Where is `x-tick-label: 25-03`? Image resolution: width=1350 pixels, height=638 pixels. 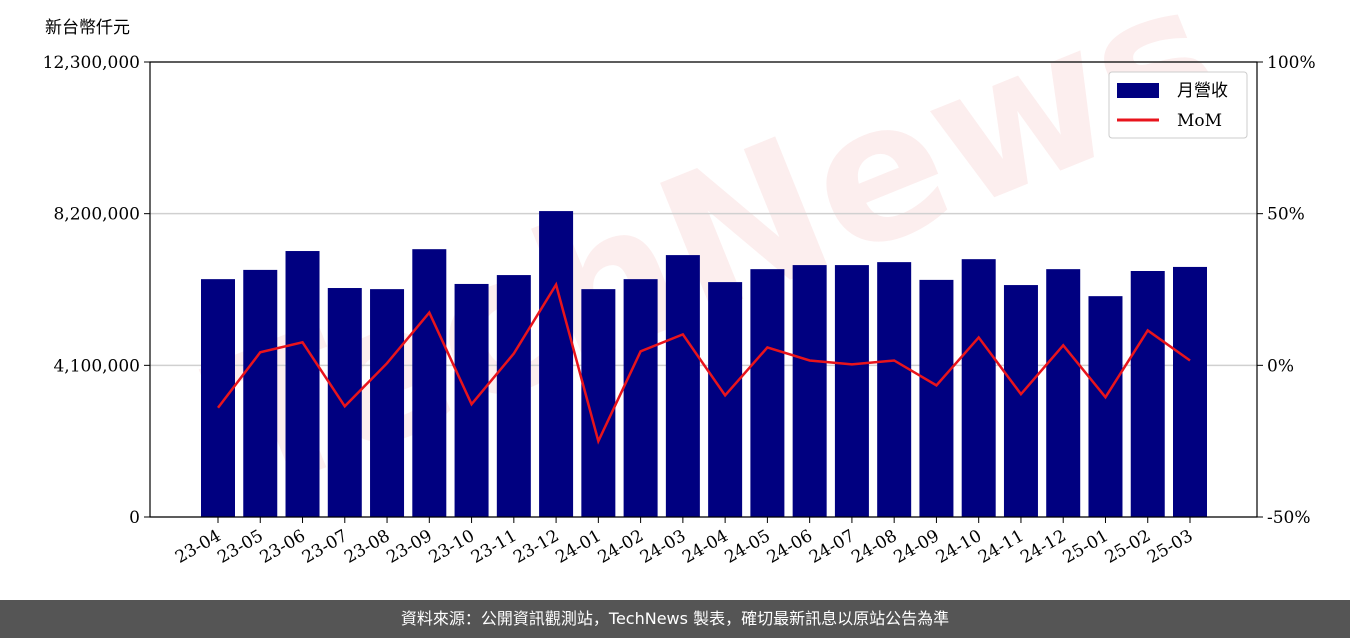
x-tick-label: 25-03 is located at coordinates (1170, 547).